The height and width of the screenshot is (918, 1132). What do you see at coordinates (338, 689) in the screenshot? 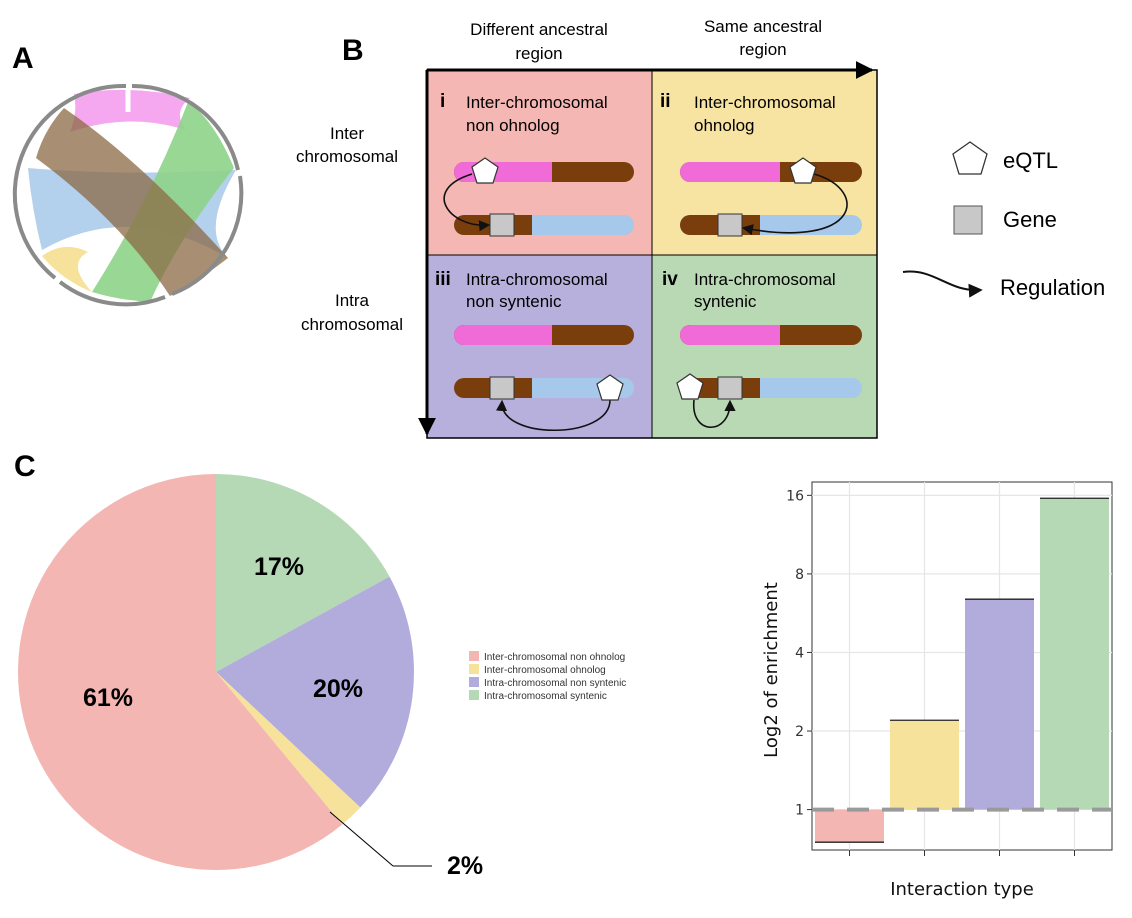
I see `pie-label-intra-non-syntenic: 20%` at bounding box center [338, 689].